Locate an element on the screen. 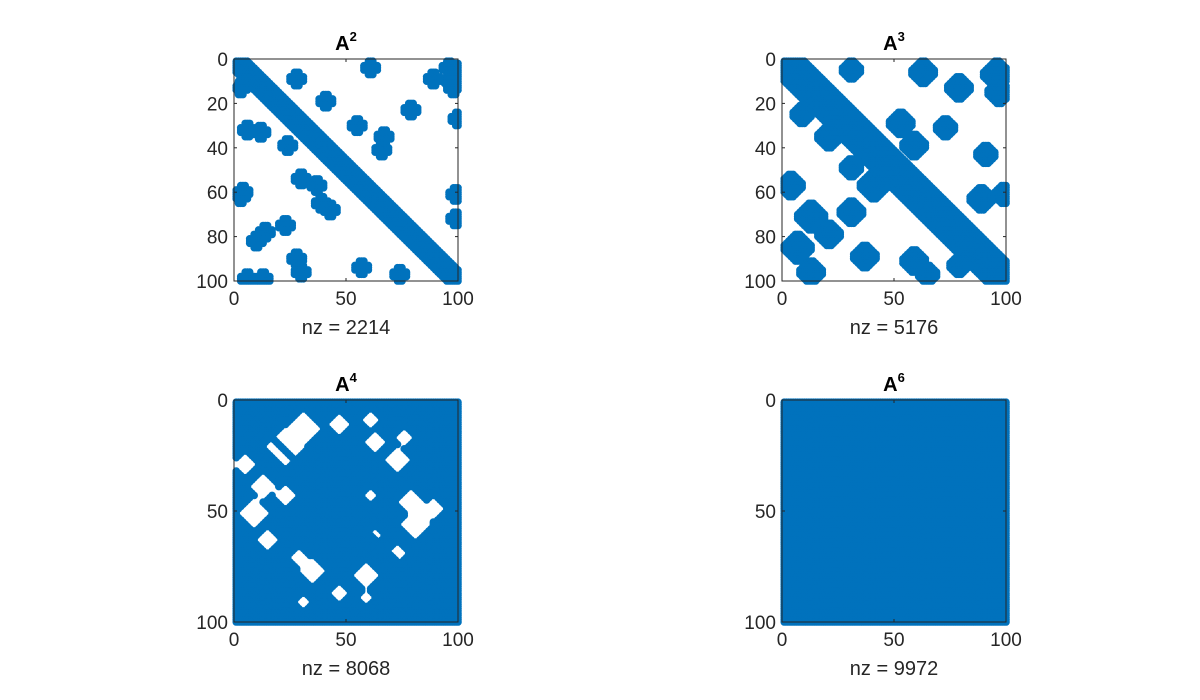 This screenshot has height=700, width=1200. y-tick-label: 100 is located at coordinates (212, 282).